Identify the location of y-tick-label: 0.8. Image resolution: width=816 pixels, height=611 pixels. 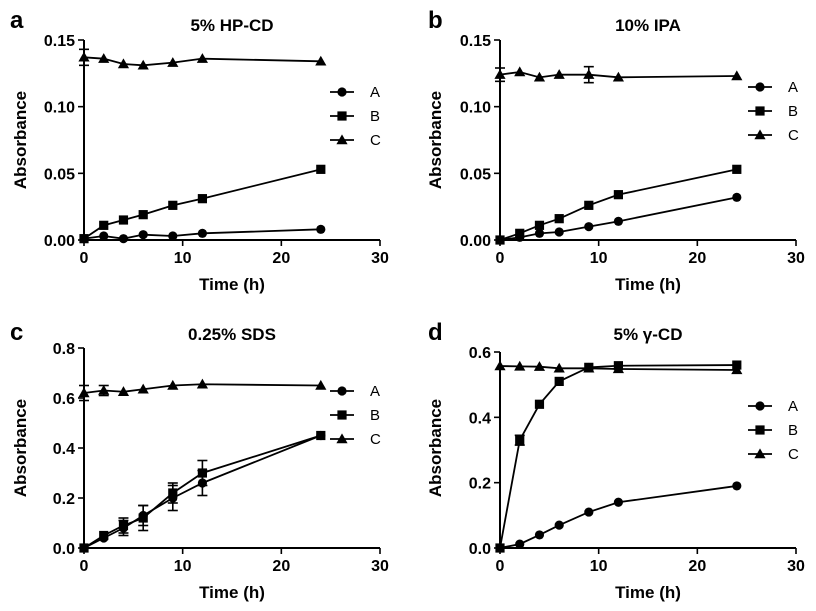
(64, 349).